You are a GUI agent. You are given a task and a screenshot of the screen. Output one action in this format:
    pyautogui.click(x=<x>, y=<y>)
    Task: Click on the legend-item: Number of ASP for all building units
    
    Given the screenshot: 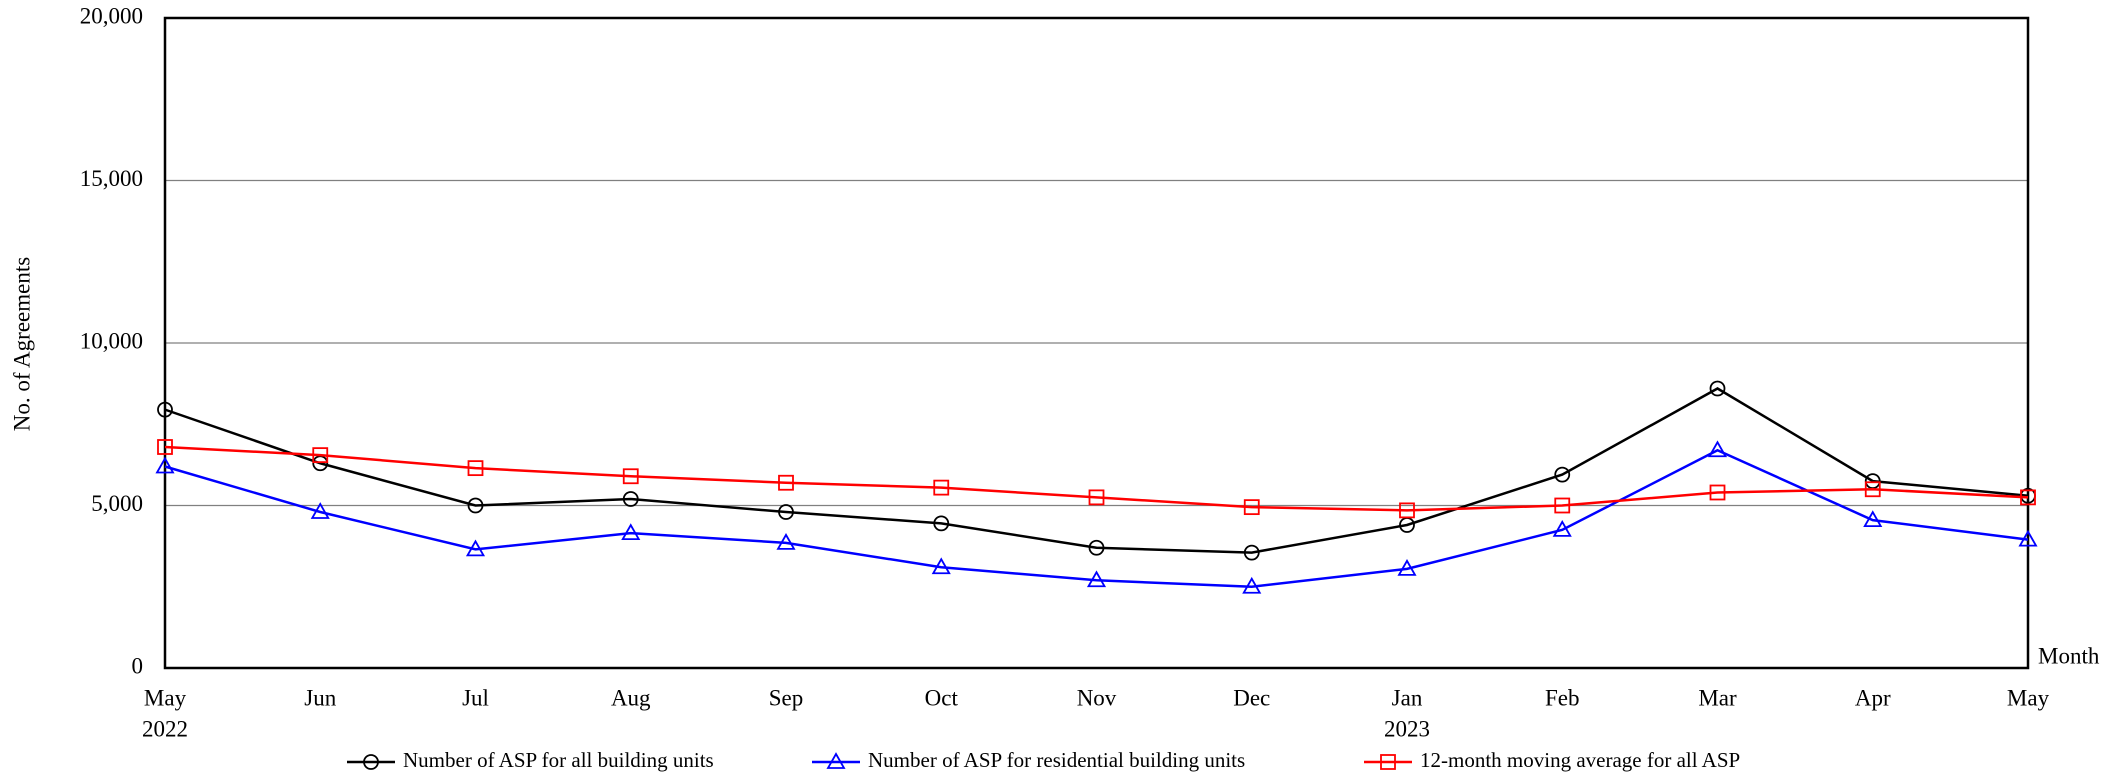 What is the action you would take?
    pyautogui.click(x=530, y=760)
    